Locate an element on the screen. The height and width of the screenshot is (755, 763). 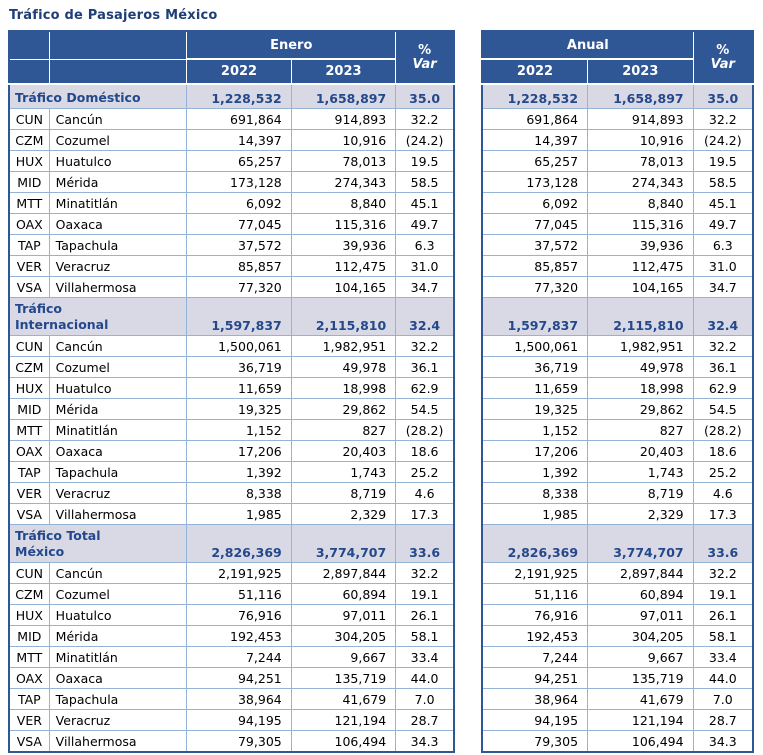
airport-row: OAX Oaxaca 94,251 135,719 44.0 is located at coordinates (231, 678).